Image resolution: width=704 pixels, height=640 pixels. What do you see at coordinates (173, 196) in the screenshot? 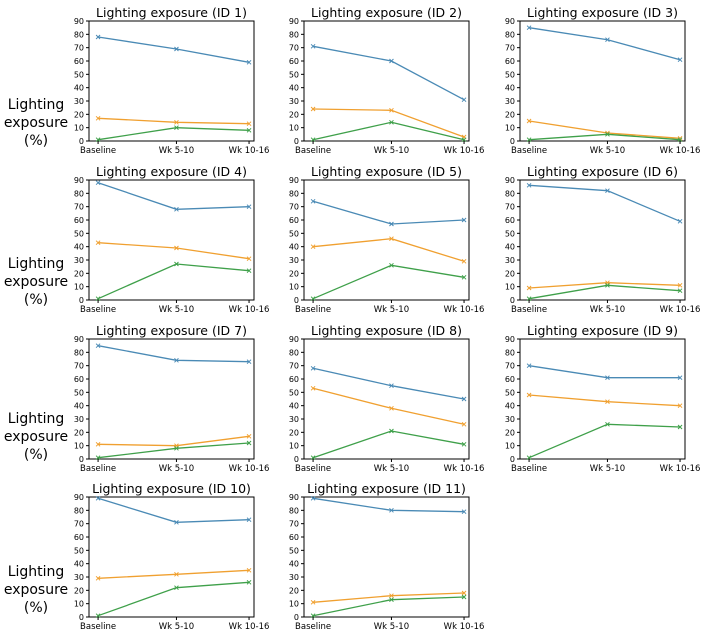
I see `chart-4-series-blue-line` at bounding box center [173, 196].